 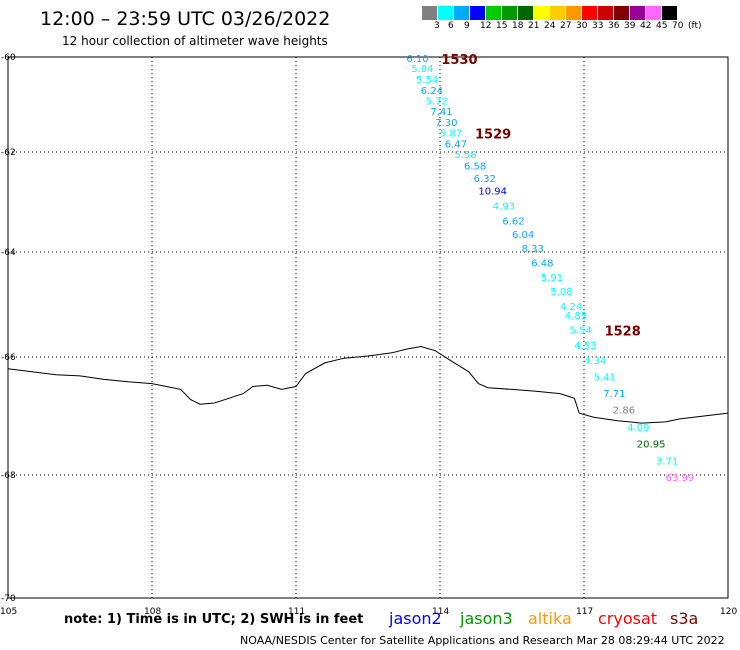 I want to click on wave-height-value: 5.87, so click(x=451, y=133).